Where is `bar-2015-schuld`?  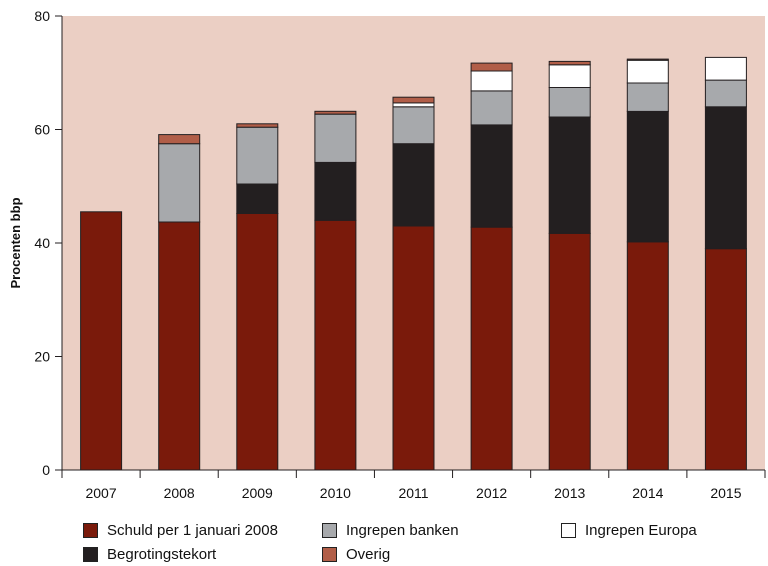
bar-2015-schuld is located at coordinates (725, 359).